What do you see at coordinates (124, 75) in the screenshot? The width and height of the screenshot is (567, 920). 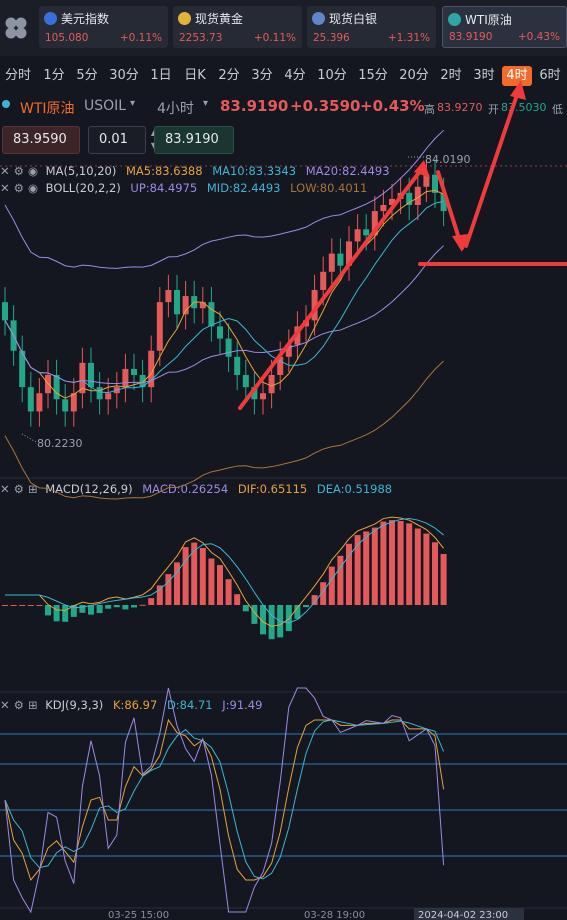 I see `tf-30m: 30分` at bounding box center [124, 75].